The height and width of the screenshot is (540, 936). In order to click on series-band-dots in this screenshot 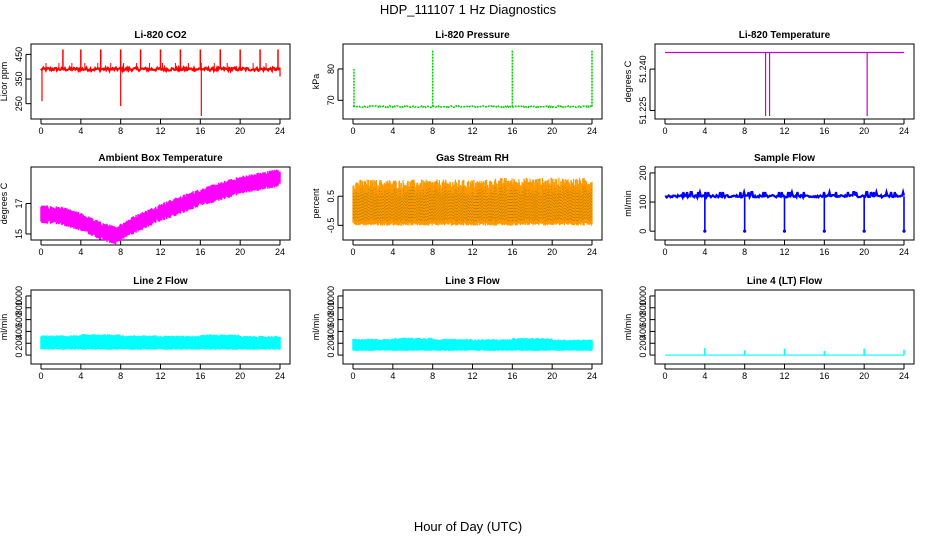, I will do `click(472, 203)`.